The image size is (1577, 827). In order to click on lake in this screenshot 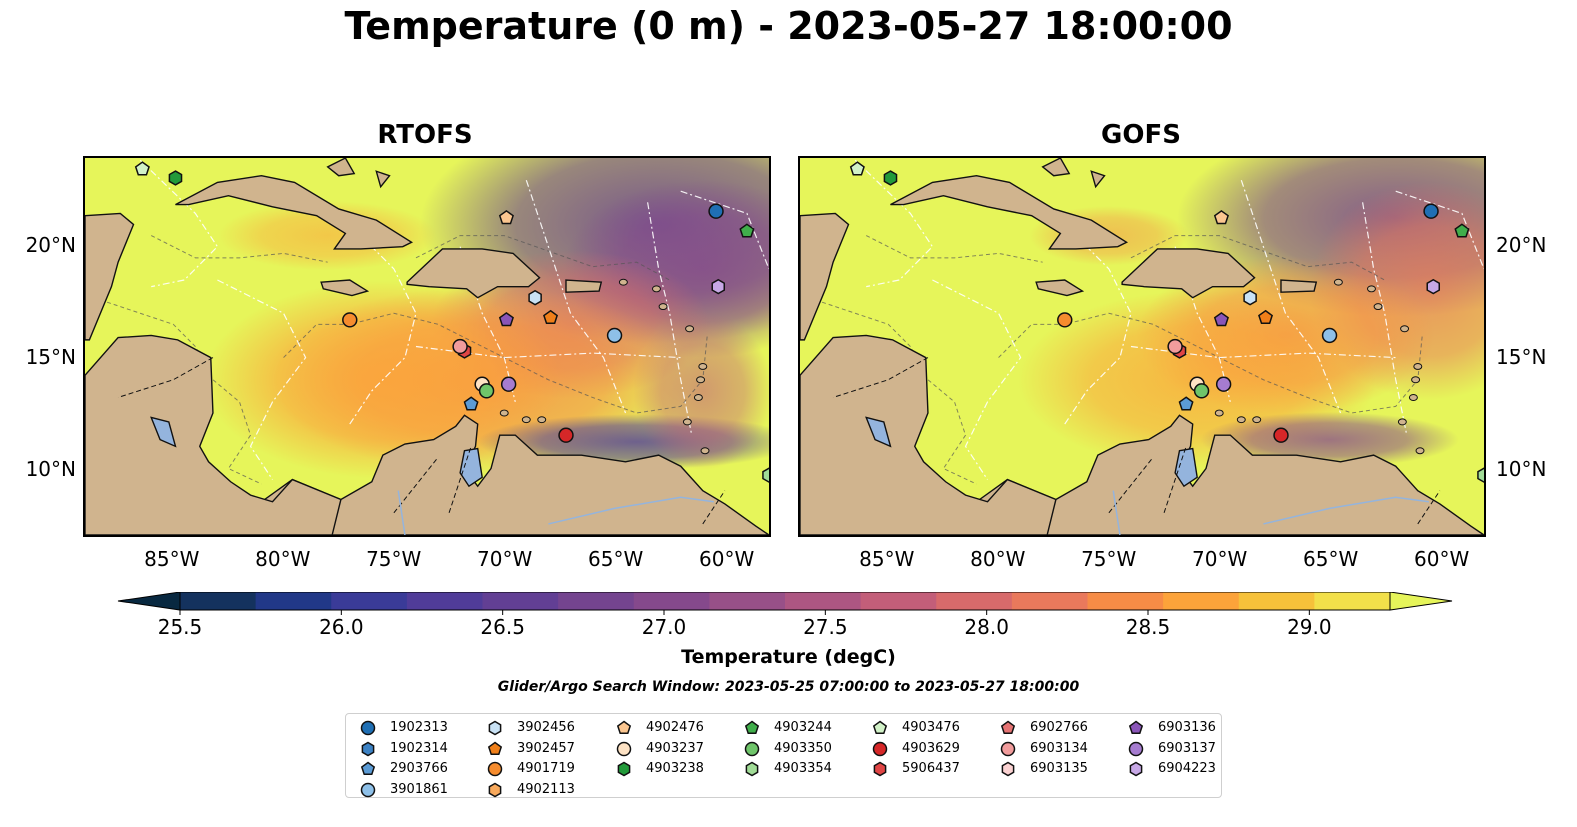, I will do `click(1186, 467)`.